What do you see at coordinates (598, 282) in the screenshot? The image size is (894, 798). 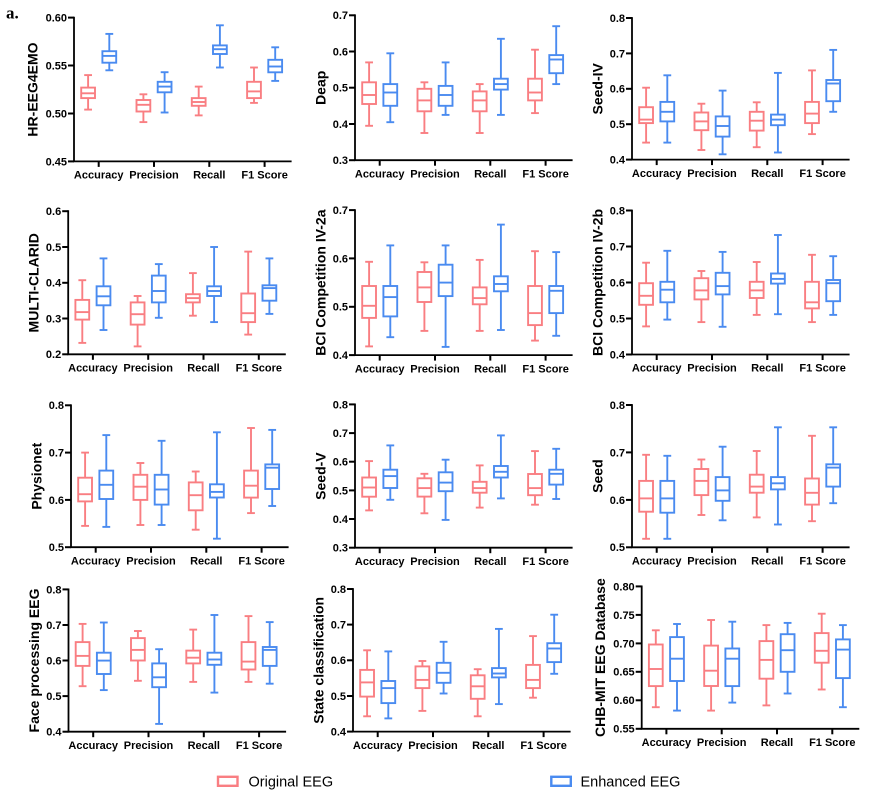 I see `svg-text: BCI Competition IV-2b` at bounding box center [598, 282].